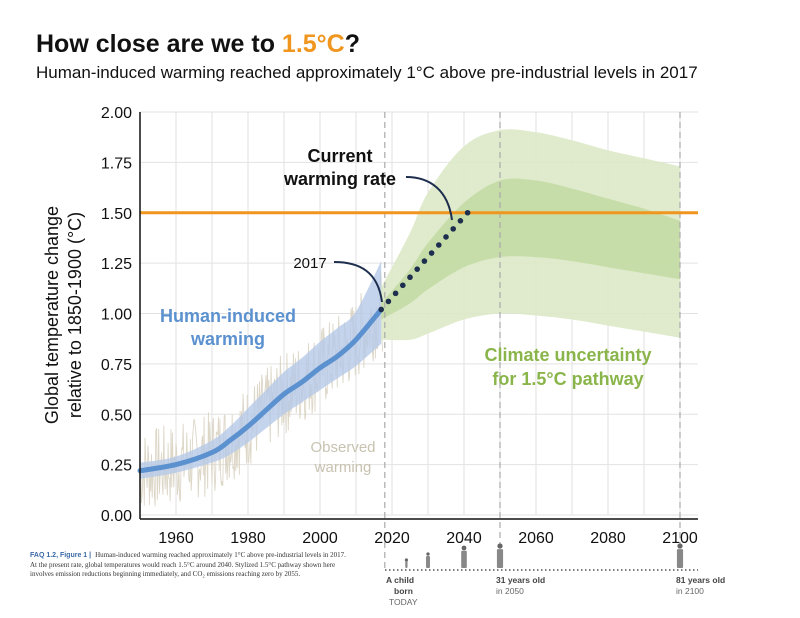 This screenshot has width=800, height=618. I want to click on ylabel-line1: Global temperature change, so click(52, 315).